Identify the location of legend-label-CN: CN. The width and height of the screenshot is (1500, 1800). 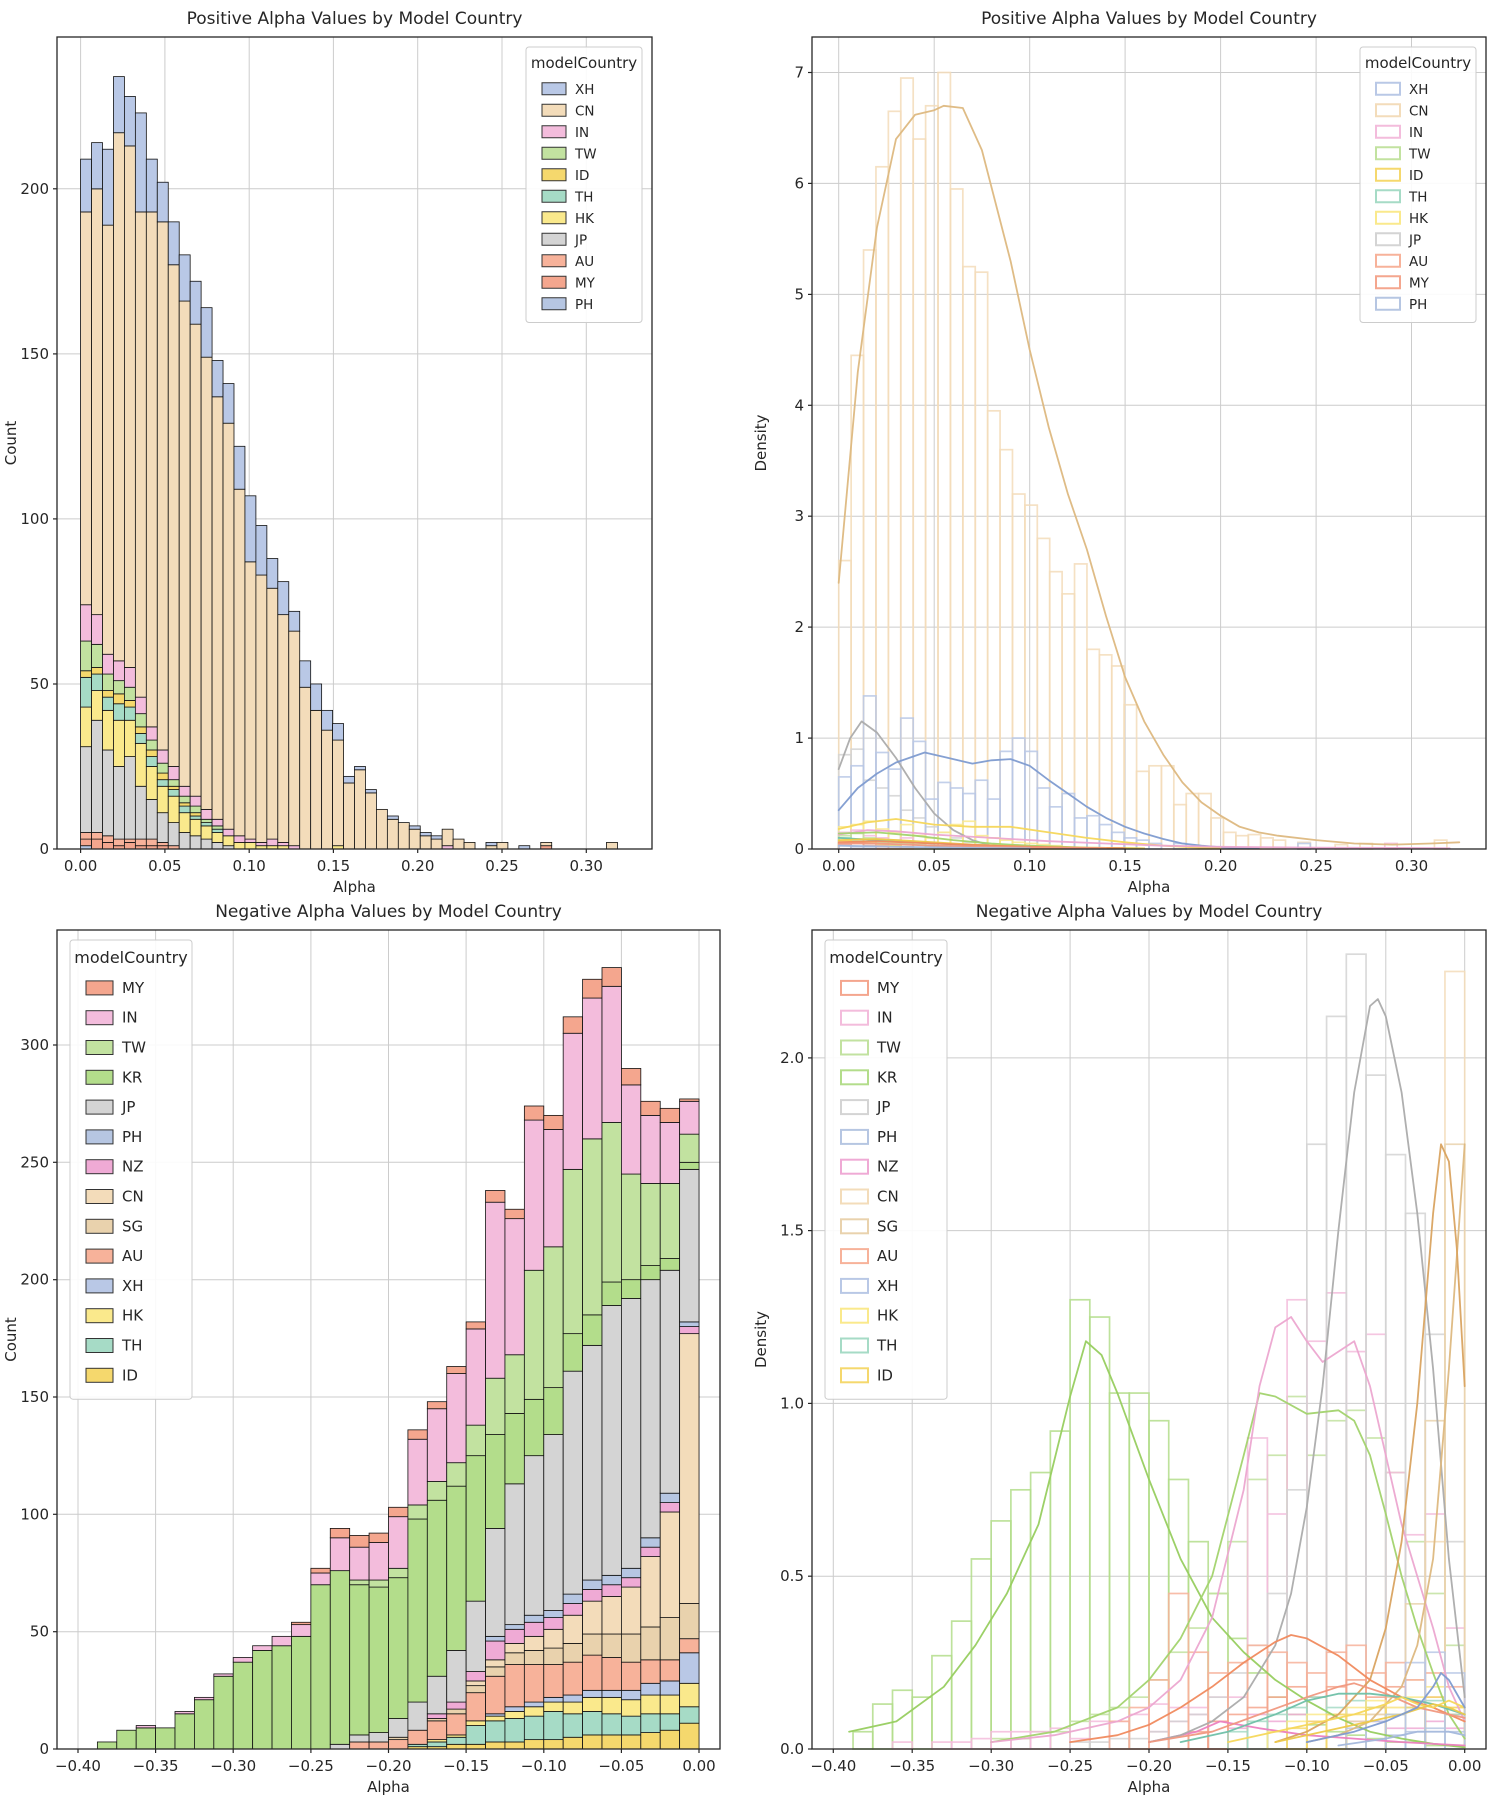
(585, 111).